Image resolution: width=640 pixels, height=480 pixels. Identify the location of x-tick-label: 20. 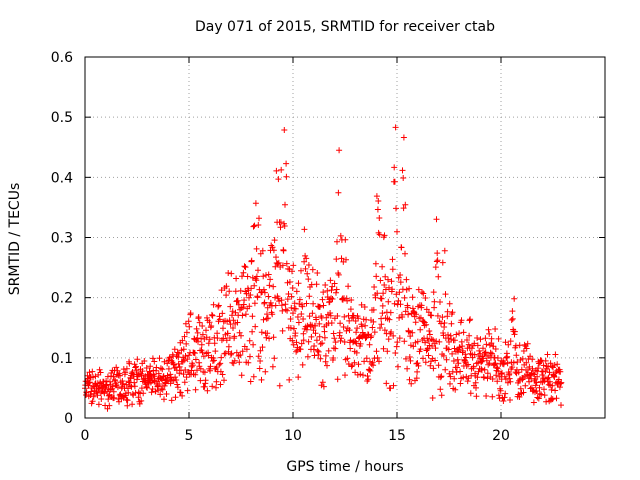
(501, 436).